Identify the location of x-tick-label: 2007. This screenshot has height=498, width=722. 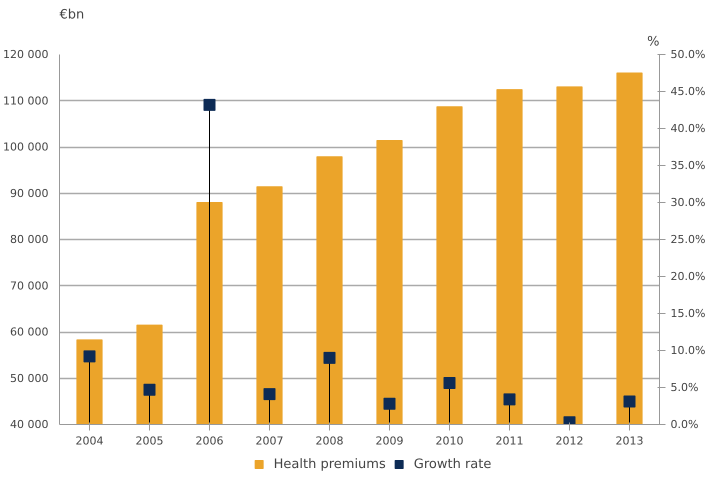
(270, 441).